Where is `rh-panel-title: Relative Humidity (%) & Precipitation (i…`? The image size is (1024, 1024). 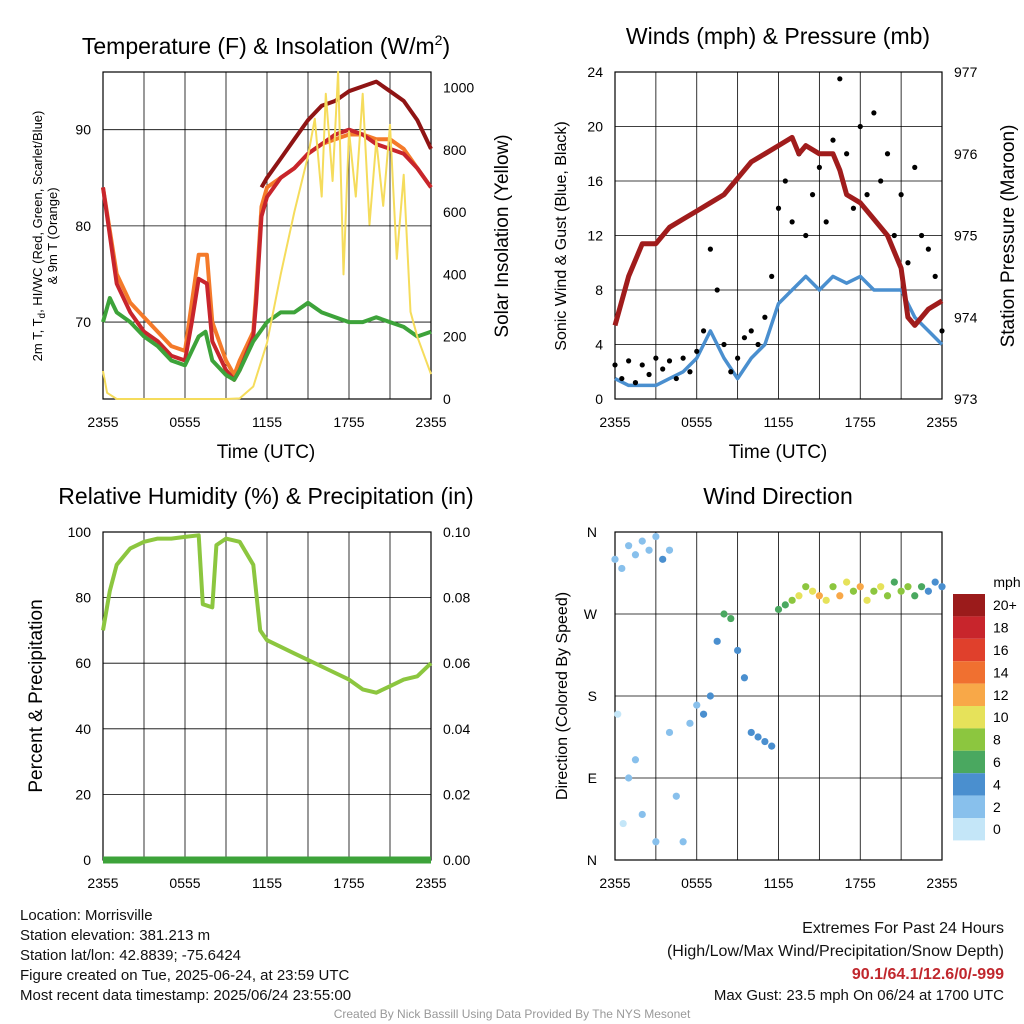 rh-panel-title: Relative Humidity (%) & Precipitation (i… is located at coordinates (265, 496).